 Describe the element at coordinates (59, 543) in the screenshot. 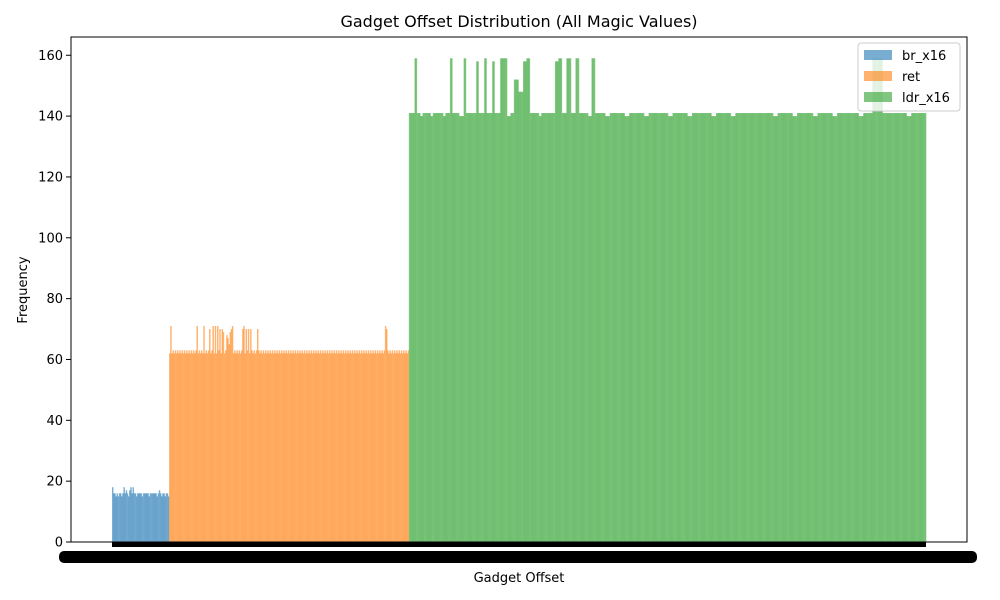

I see `y-tick-label: 0` at that location.